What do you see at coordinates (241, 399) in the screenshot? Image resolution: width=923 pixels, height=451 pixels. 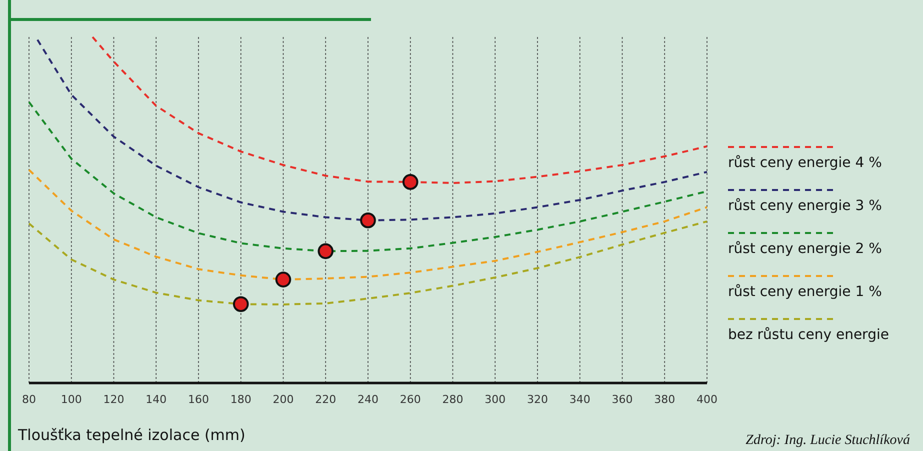 I see `x-tick-label: 180` at bounding box center [241, 399].